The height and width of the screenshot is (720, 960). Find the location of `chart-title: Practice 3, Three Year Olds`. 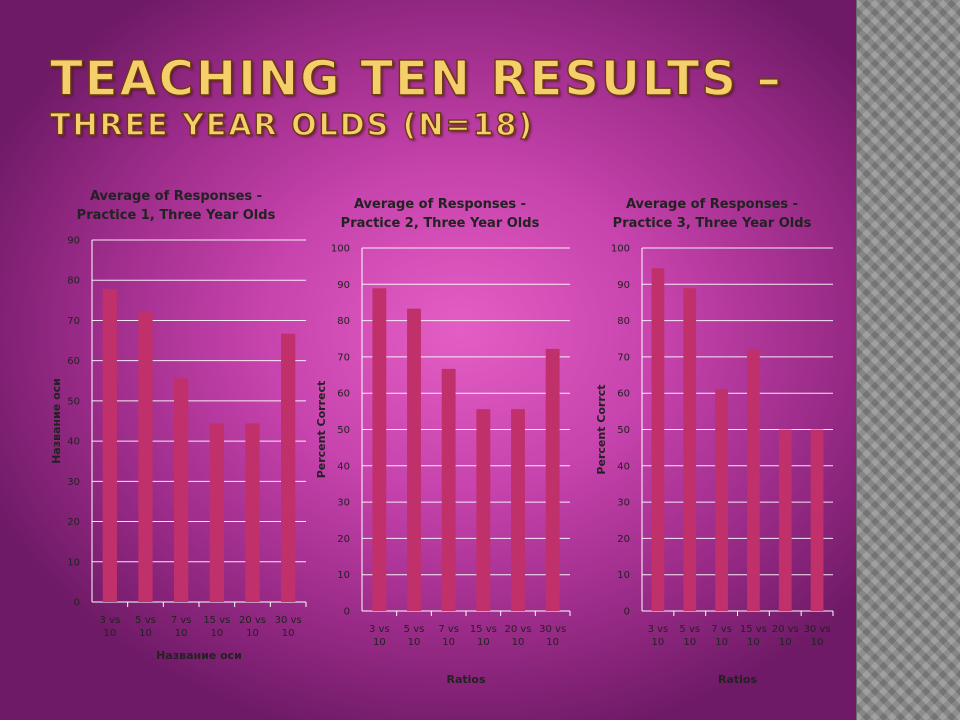

chart-title: Practice 3, Three Year Olds is located at coordinates (712, 223).